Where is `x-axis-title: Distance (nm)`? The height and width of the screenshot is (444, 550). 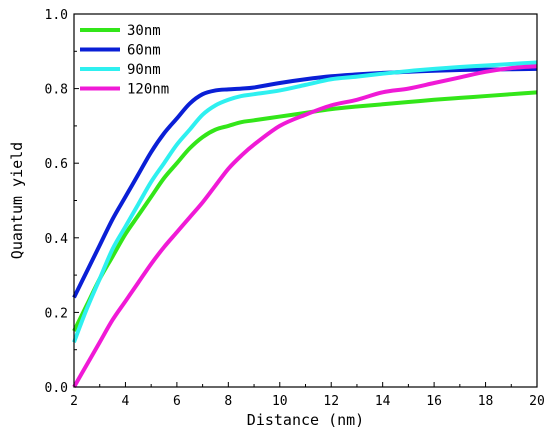
x-axis-title: Distance (nm) is located at coordinates (305, 420).